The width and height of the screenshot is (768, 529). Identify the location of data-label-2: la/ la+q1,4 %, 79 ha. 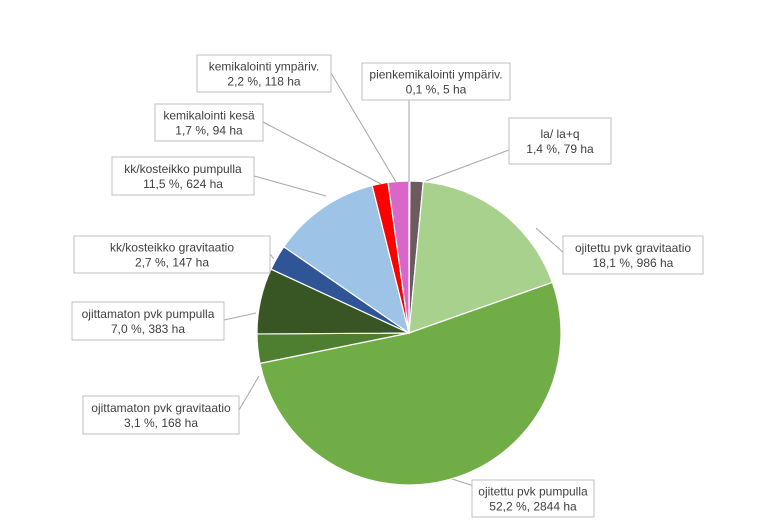
(560, 141).